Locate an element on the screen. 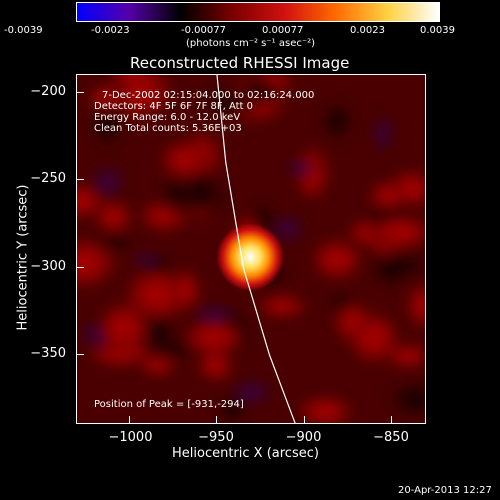  colorbar-tick-5: 0.0023 is located at coordinates (367, 30).